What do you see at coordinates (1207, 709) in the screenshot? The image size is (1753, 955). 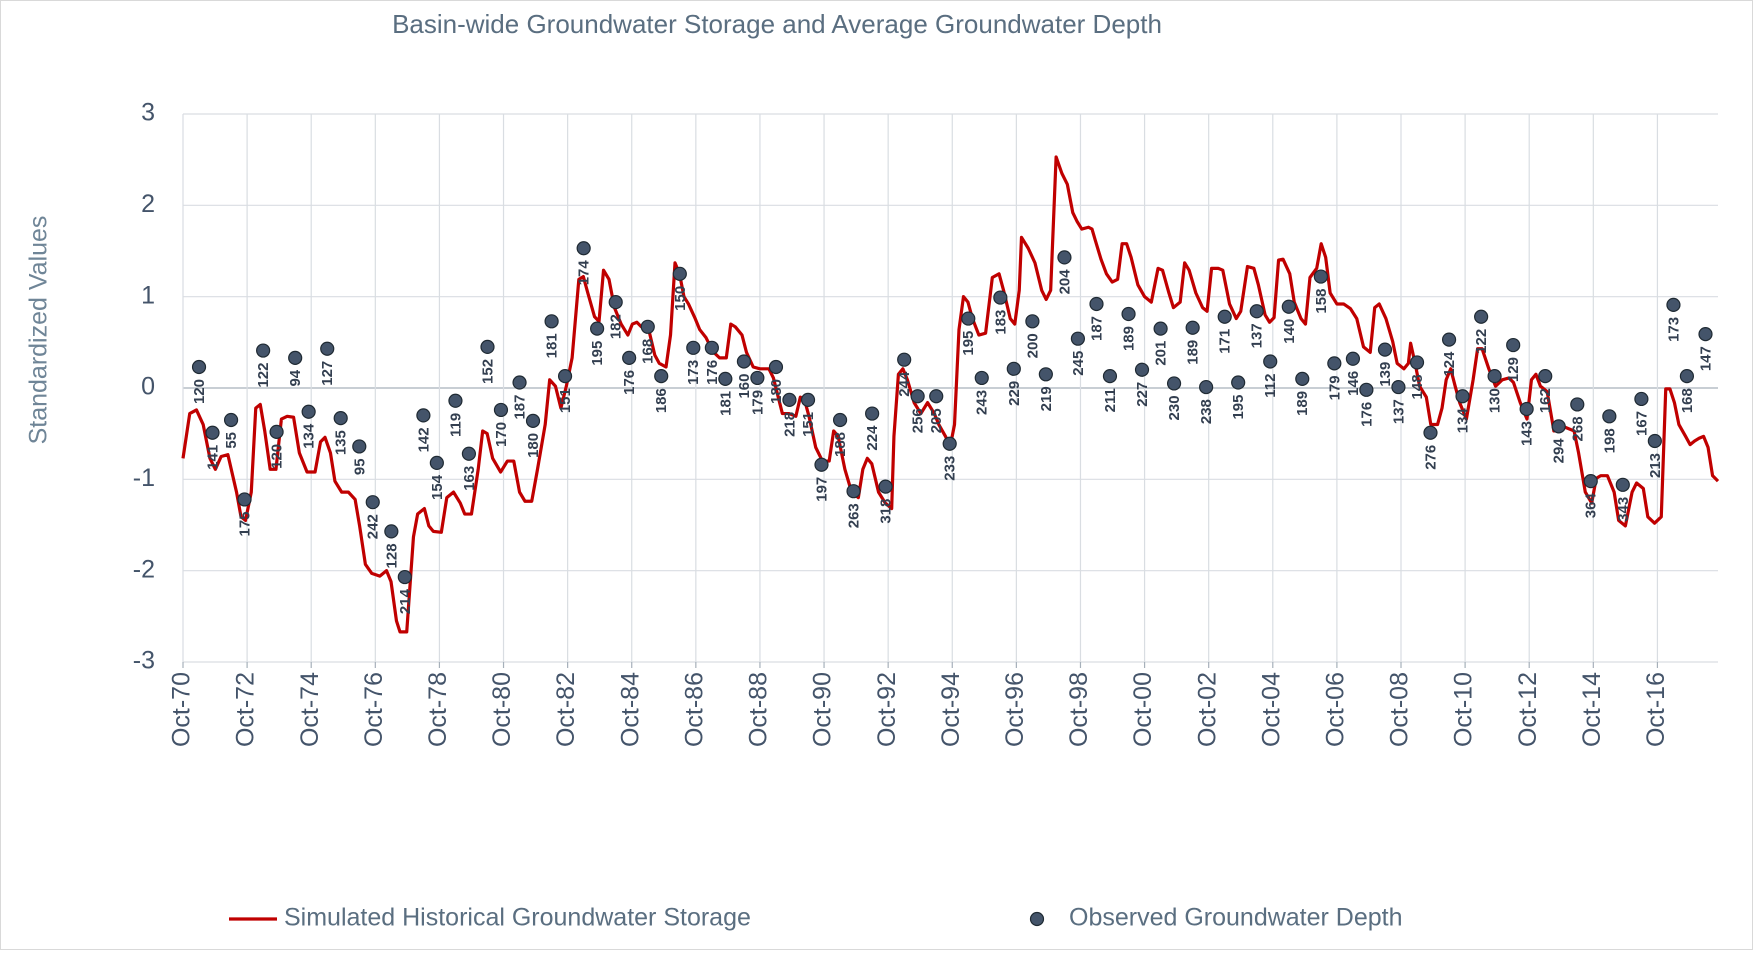 I see `x-tick-label: Oct-02` at bounding box center [1207, 709].